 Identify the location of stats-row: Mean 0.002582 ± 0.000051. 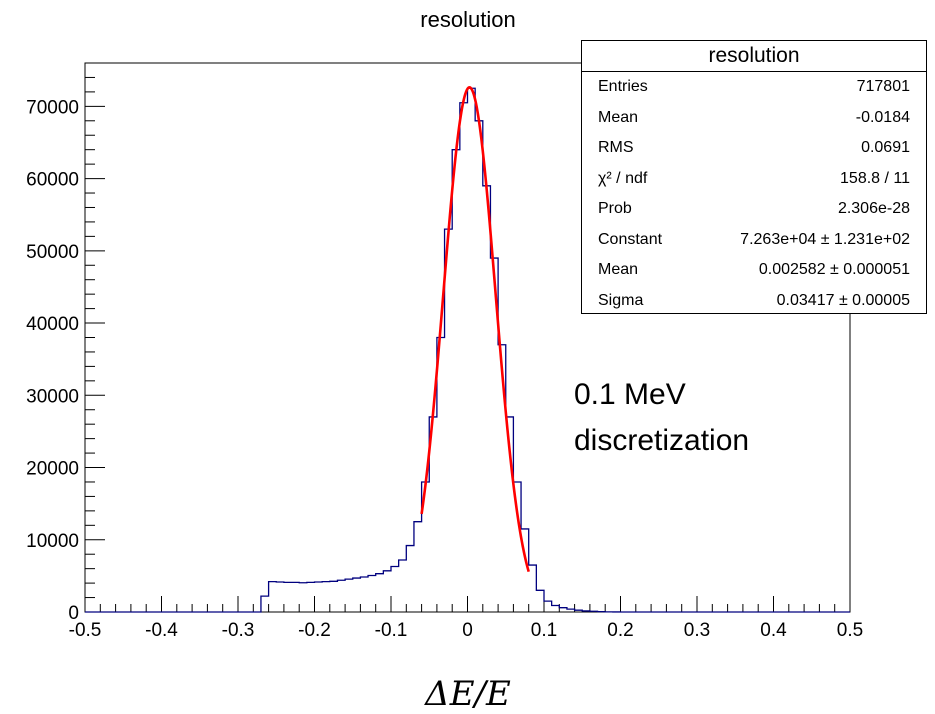
(754, 270).